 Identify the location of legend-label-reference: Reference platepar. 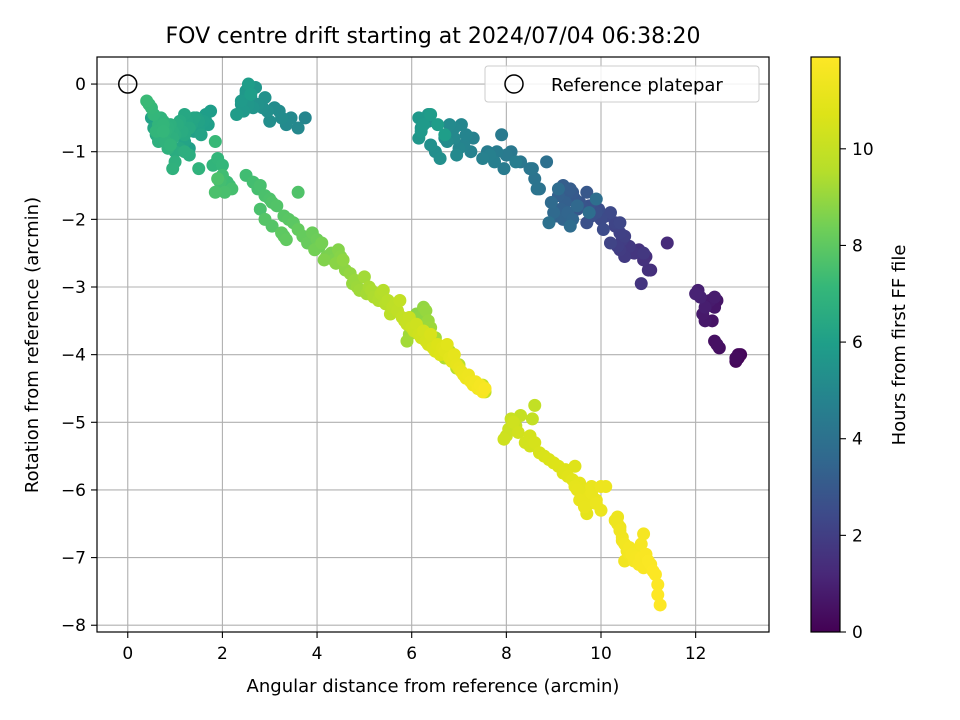
(637, 85).